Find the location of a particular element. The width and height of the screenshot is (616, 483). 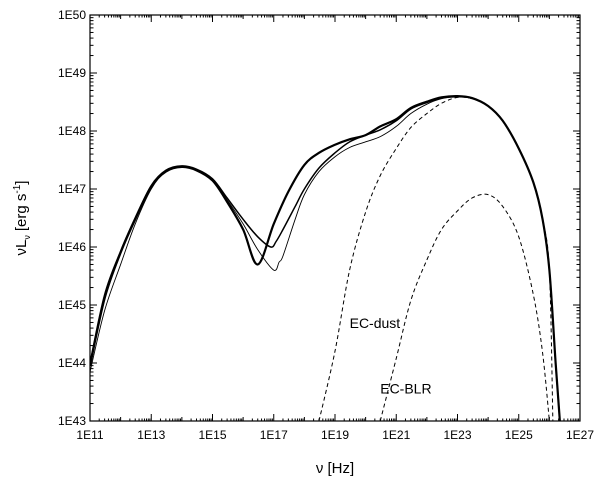

y-tick-label: 1E46 is located at coordinates (72, 247).